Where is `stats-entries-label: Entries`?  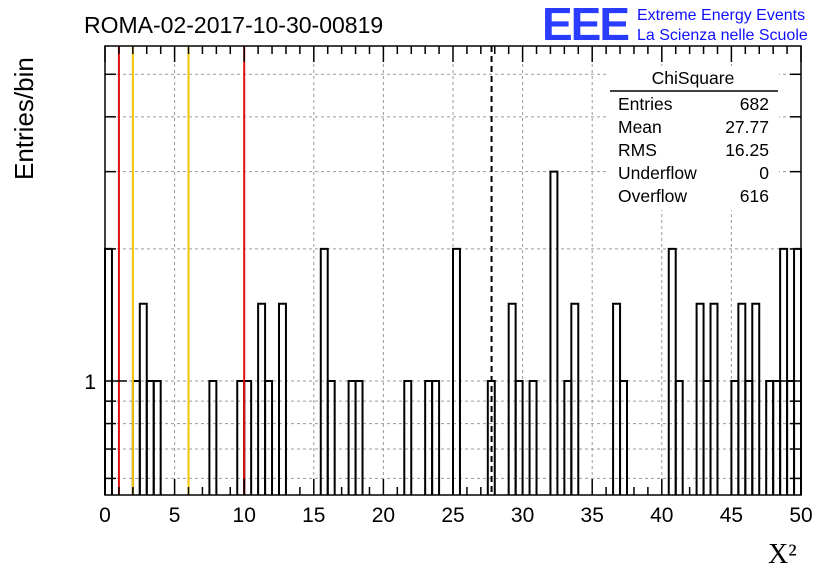
stats-entries-label: Entries is located at coordinates (645, 104).